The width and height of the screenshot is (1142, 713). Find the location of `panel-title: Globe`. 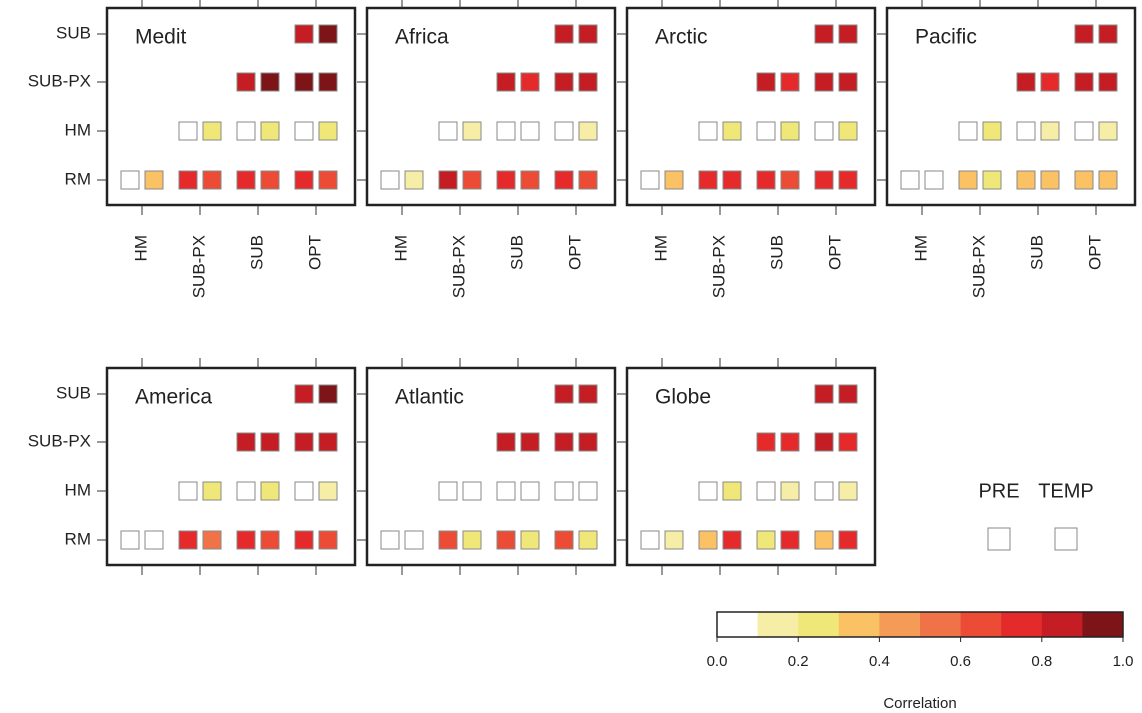

panel-title: Globe is located at coordinates (683, 397).